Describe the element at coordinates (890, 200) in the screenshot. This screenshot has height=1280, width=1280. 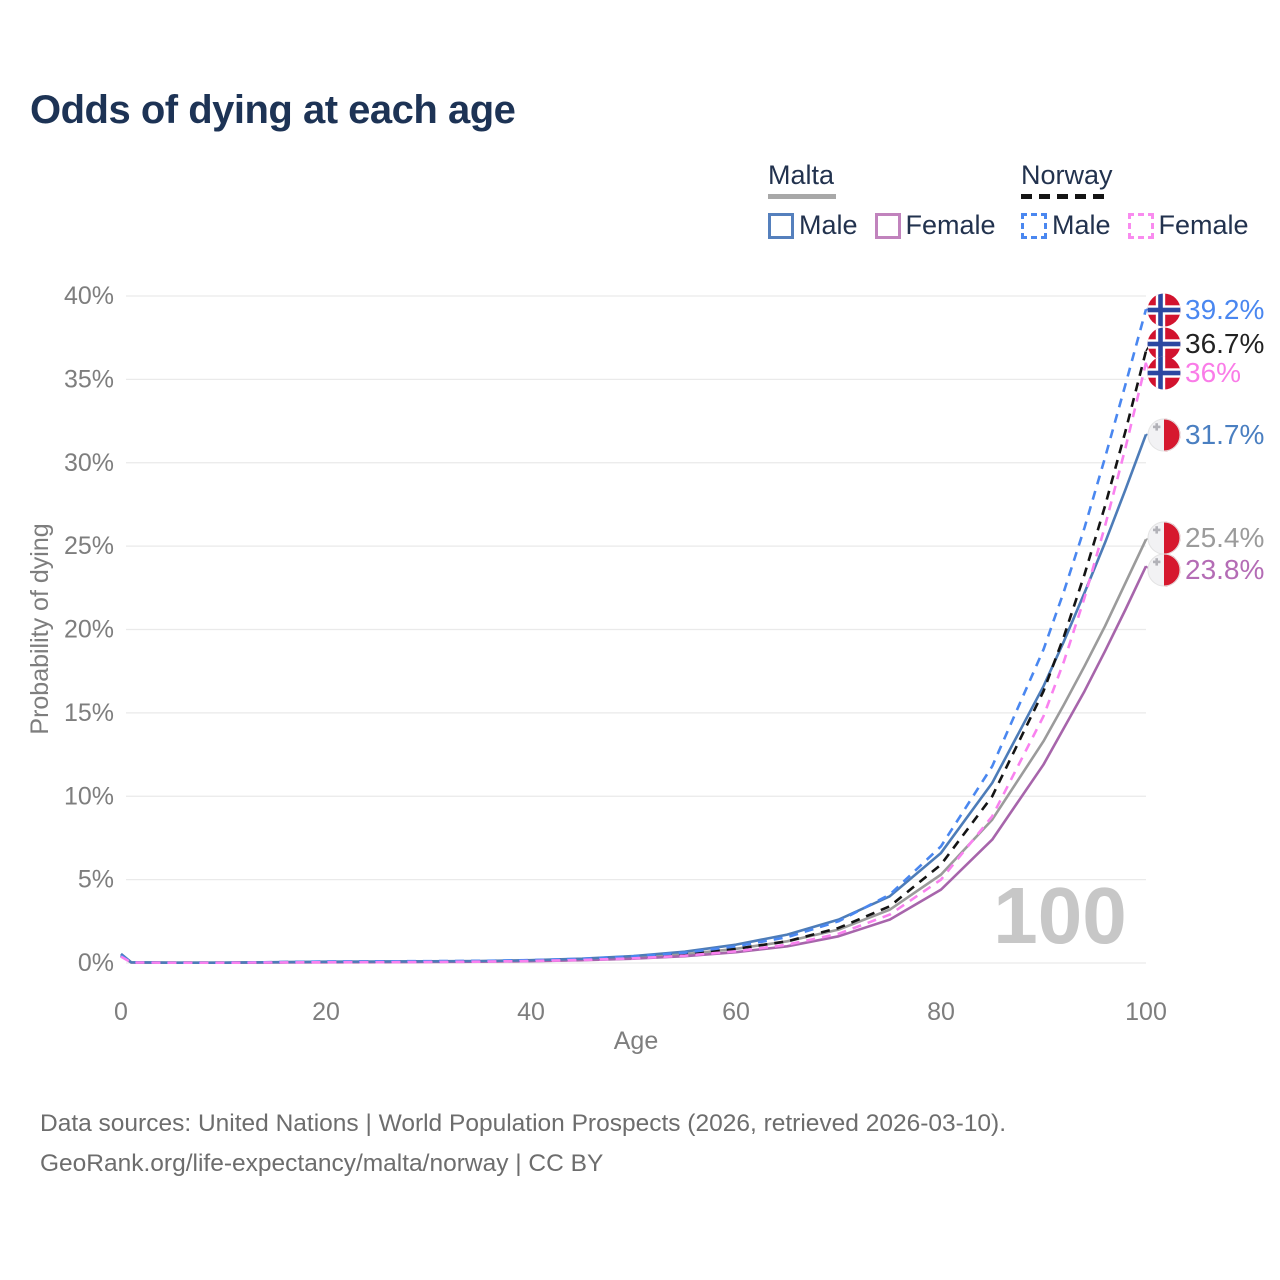
I see `legend-group-malta: Malta Male Female` at that location.